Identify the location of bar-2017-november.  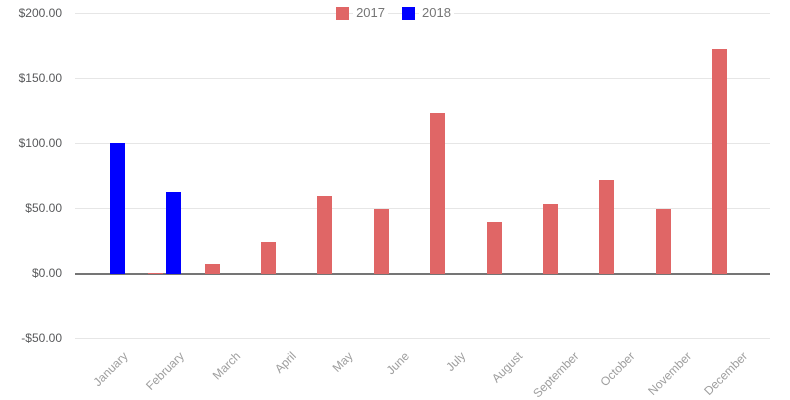
(663, 241).